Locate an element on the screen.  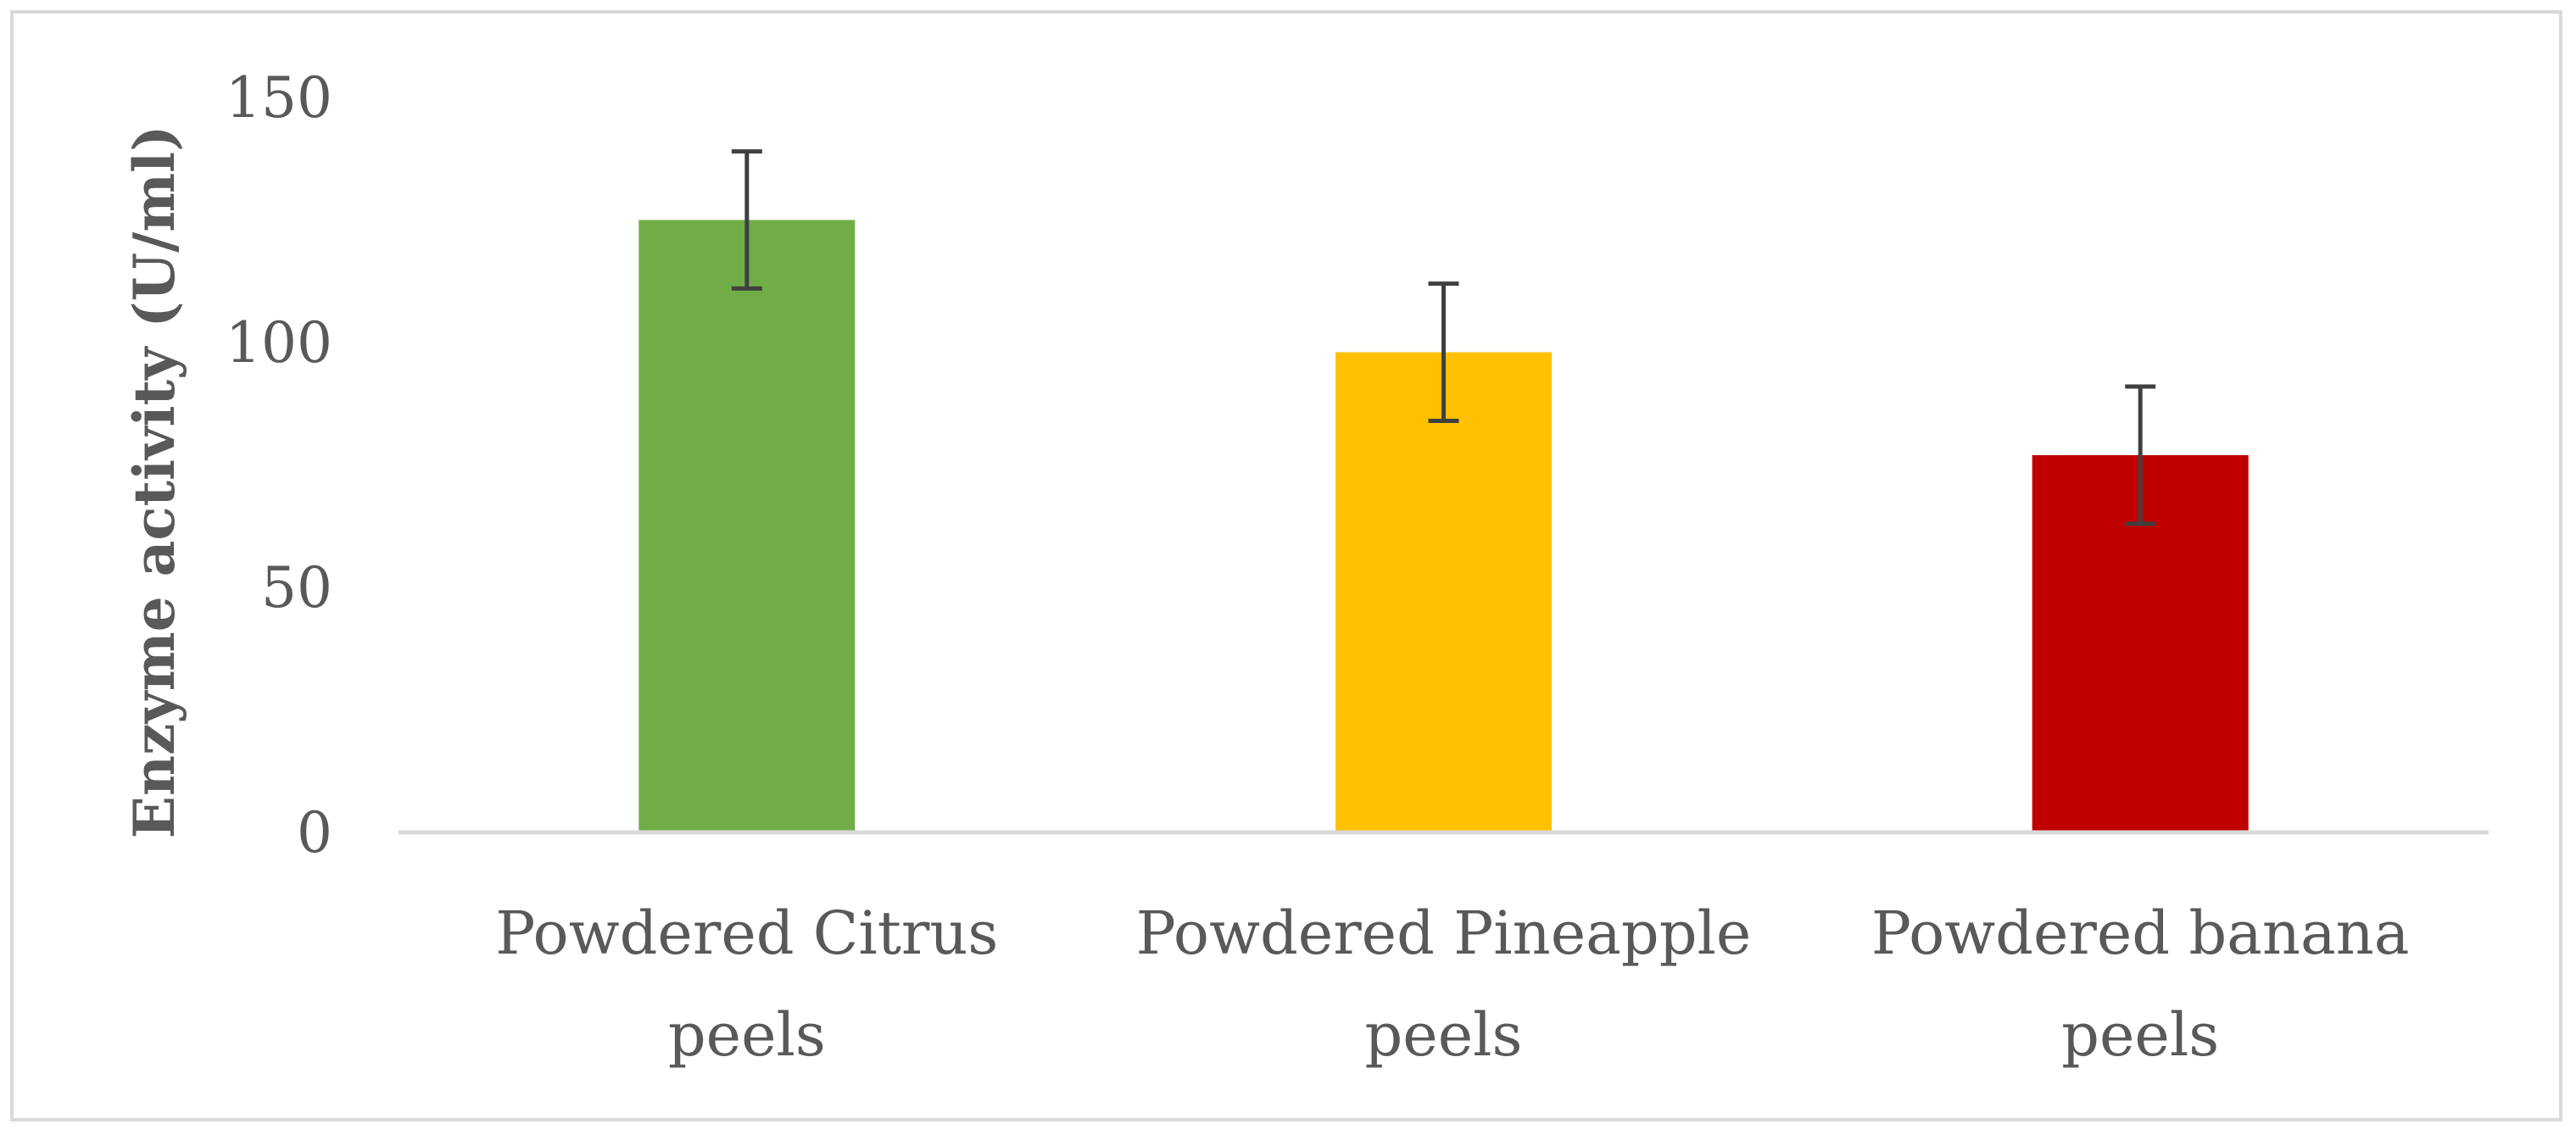
y-axis-title: Enzyme activity (U/ml) is located at coordinates (154, 482).